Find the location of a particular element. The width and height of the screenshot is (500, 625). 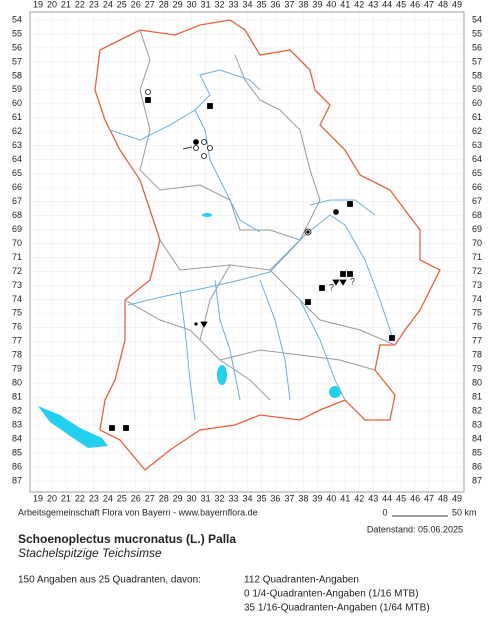

river is located at coordinates (227, 340).